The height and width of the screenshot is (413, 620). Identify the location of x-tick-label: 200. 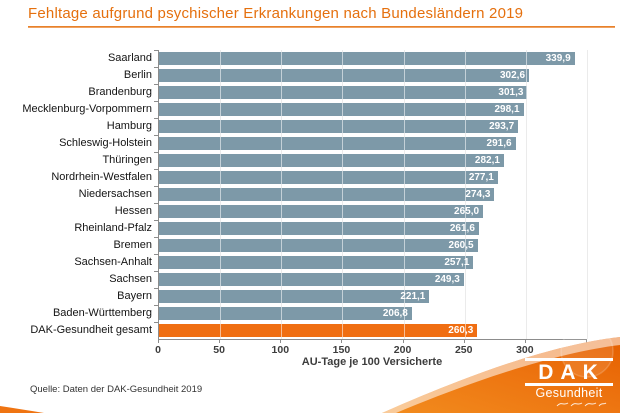
(402, 350).